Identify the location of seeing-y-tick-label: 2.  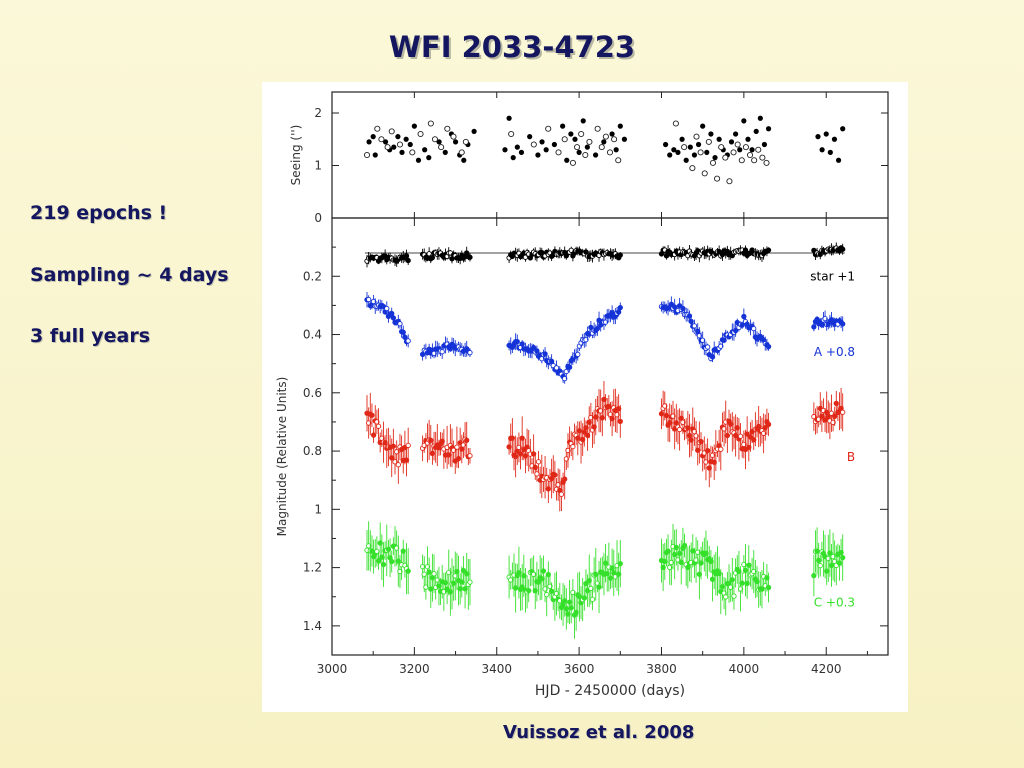
(318, 113).